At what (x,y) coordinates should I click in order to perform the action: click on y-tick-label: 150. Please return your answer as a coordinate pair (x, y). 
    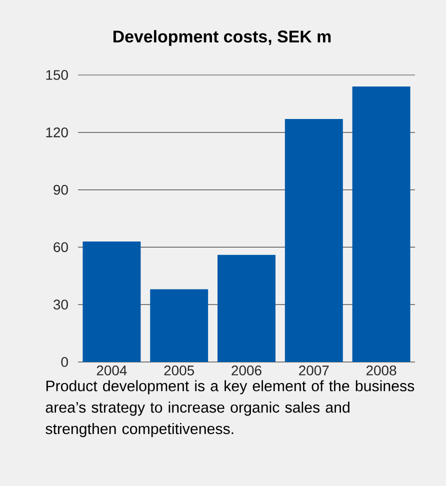
    Looking at the image, I should click on (57, 75).